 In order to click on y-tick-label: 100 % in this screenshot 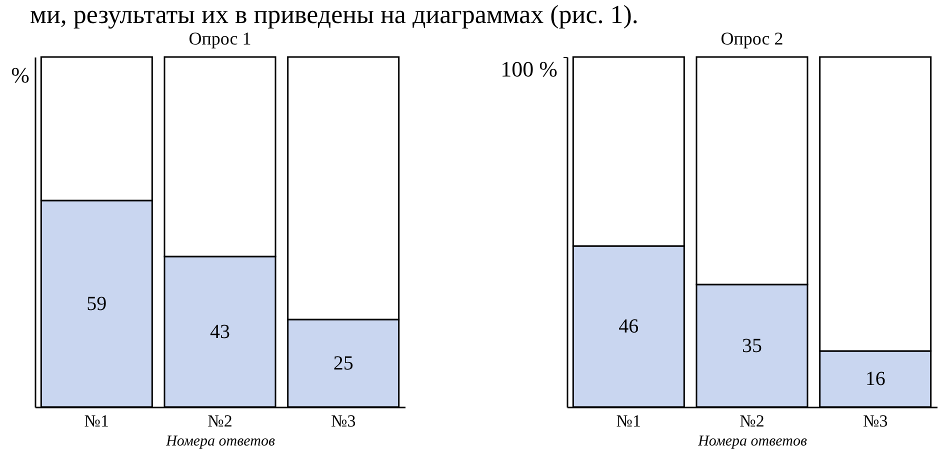, I will do `click(529, 69)`.